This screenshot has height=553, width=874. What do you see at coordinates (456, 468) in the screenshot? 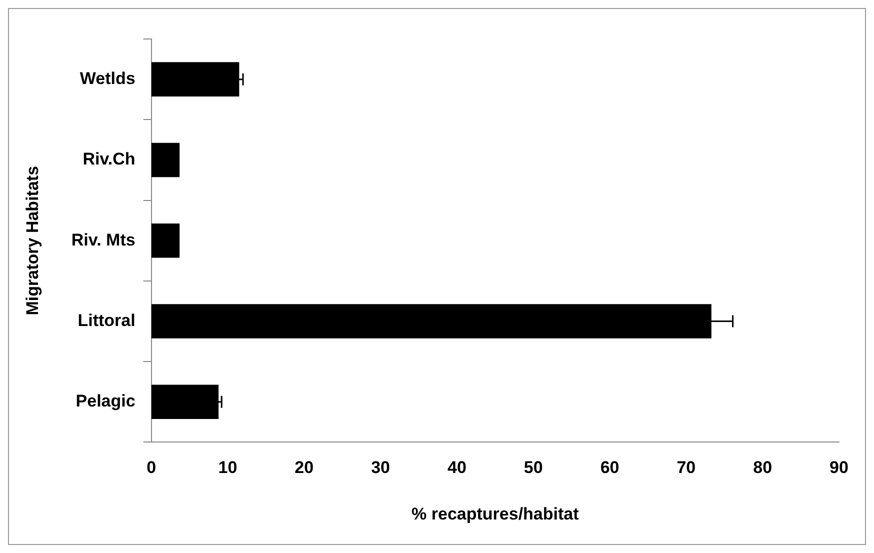
I see `x-tick-label: 40` at bounding box center [456, 468].